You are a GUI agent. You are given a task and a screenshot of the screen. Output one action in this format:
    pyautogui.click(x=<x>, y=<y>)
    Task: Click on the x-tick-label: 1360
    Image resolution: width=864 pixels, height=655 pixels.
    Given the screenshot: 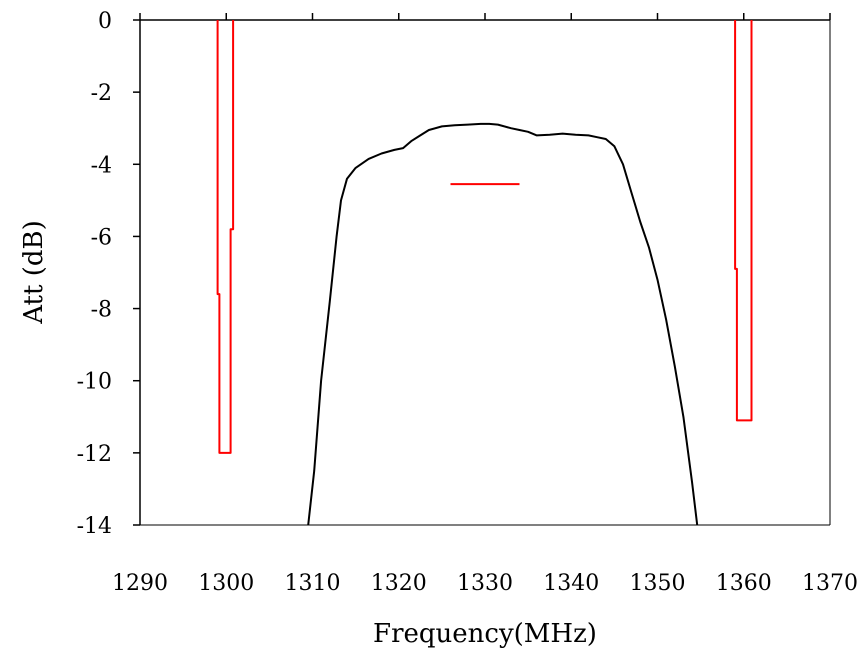 What is the action you would take?
    pyautogui.click(x=744, y=583)
    